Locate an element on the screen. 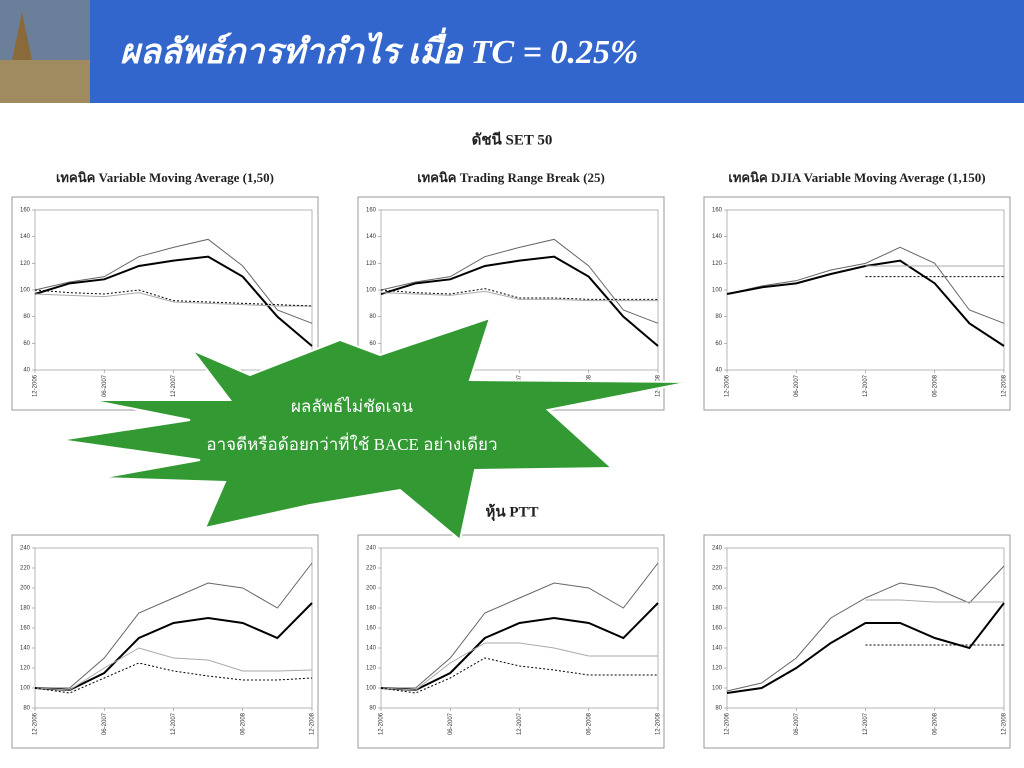  chart-title: เทคนิค Variable Moving Average (1,50) is located at coordinates (165, 177).